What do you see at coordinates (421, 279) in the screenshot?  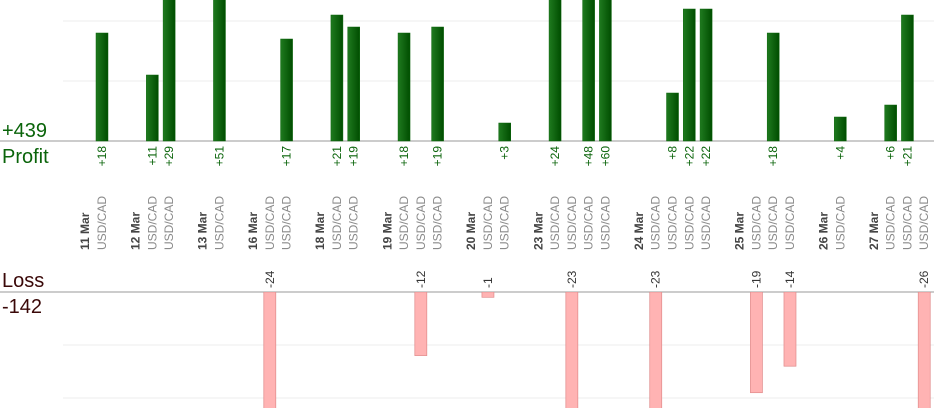 I see `value-label: -12` at bounding box center [421, 279].